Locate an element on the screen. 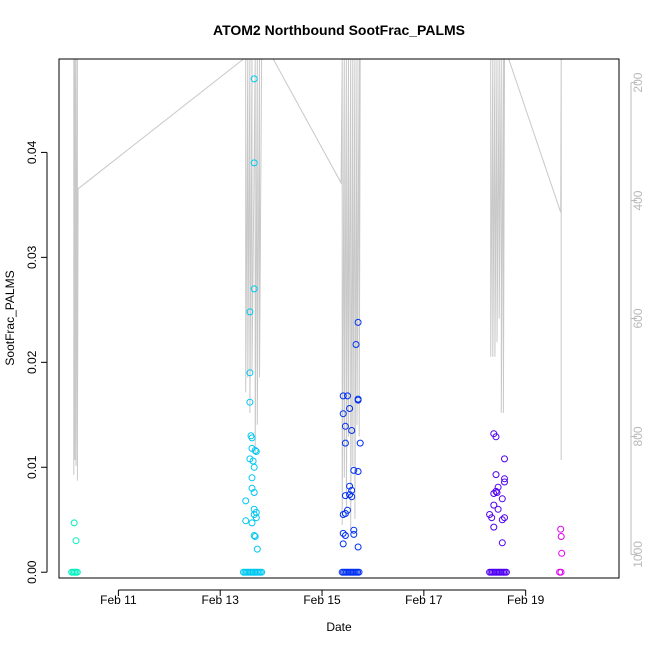 This screenshot has width=650, height=650. right-tick-label: 800 is located at coordinates (638, 436).